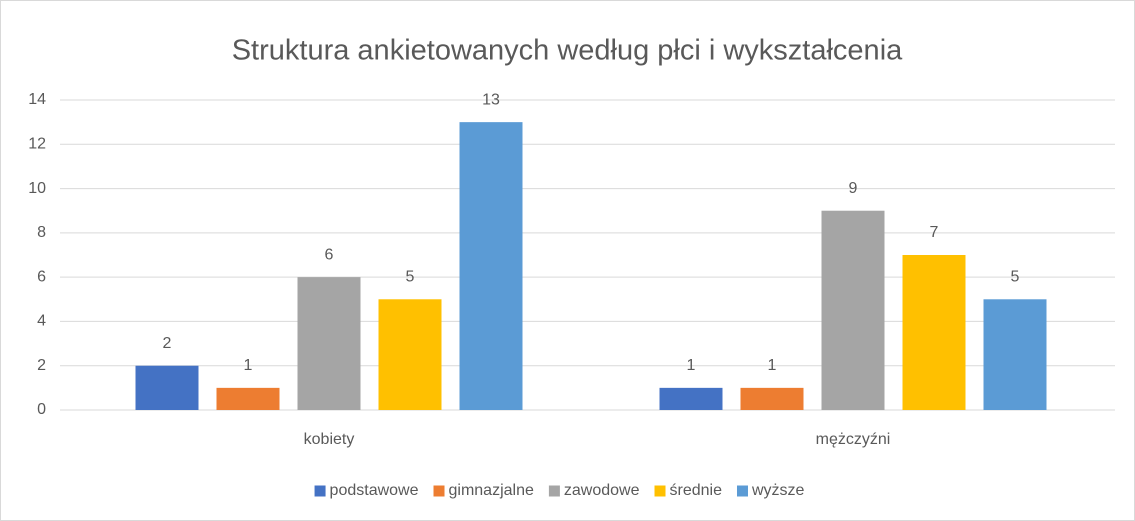 Image resolution: width=1135 pixels, height=521 pixels. What do you see at coordinates (374, 490) in the screenshot?
I see `legend-label: podstawowe` at bounding box center [374, 490].